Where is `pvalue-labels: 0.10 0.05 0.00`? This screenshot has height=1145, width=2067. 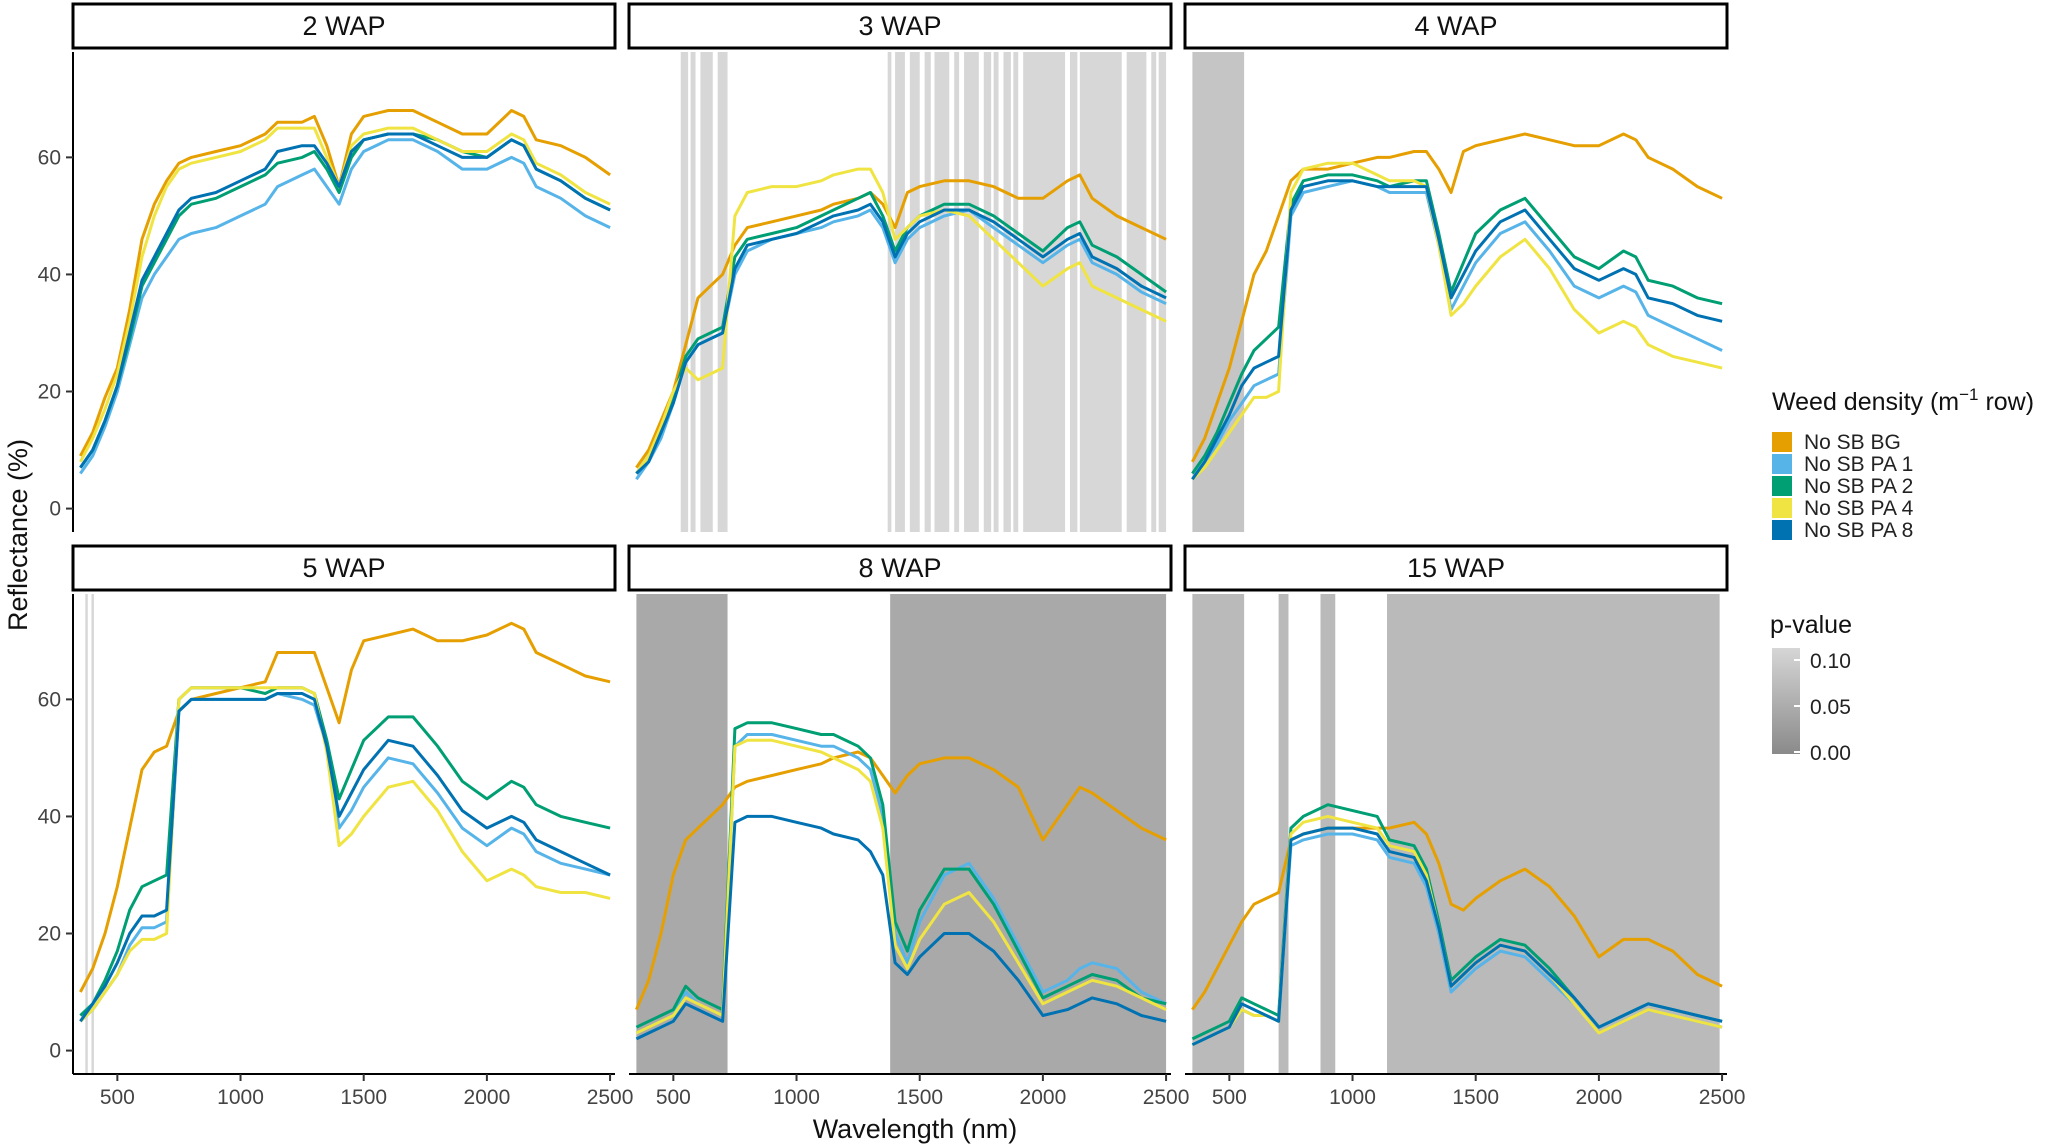
pvalue-labels: 0.10 0.05 0.00 is located at coordinates (1822, 707).